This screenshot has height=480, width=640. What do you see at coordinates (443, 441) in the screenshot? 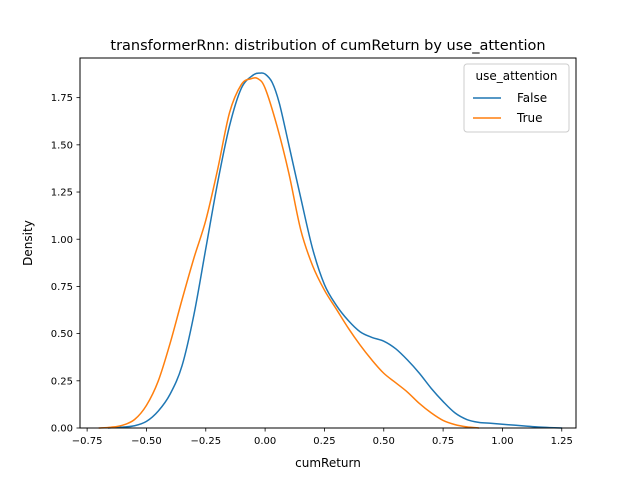
I see `x-tick-label: 0.75` at bounding box center [443, 441].